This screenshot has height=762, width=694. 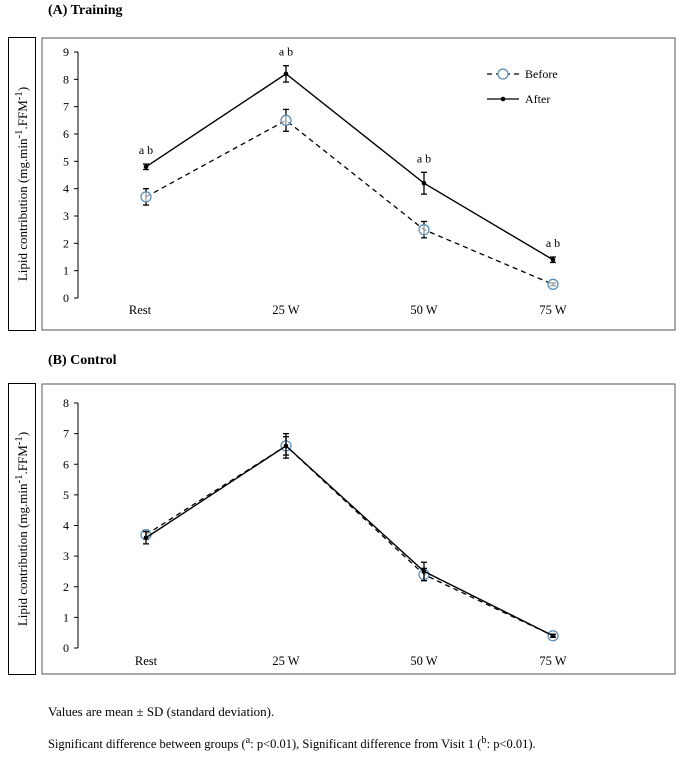 I want to click on panel-b-title: (B) Control, so click(x=82, y=360).